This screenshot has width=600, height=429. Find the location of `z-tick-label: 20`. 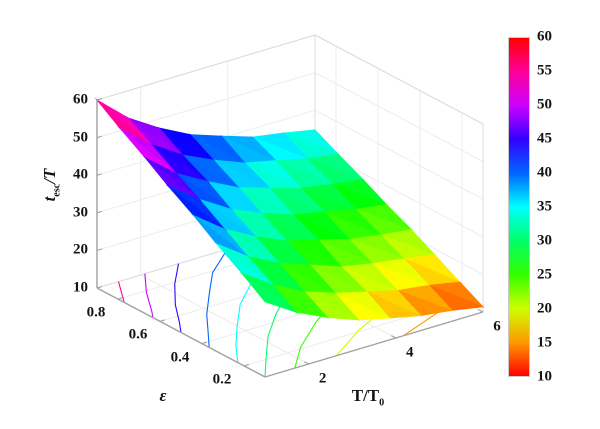

z-tick-label: 20 is located at coordinates (80, 249).